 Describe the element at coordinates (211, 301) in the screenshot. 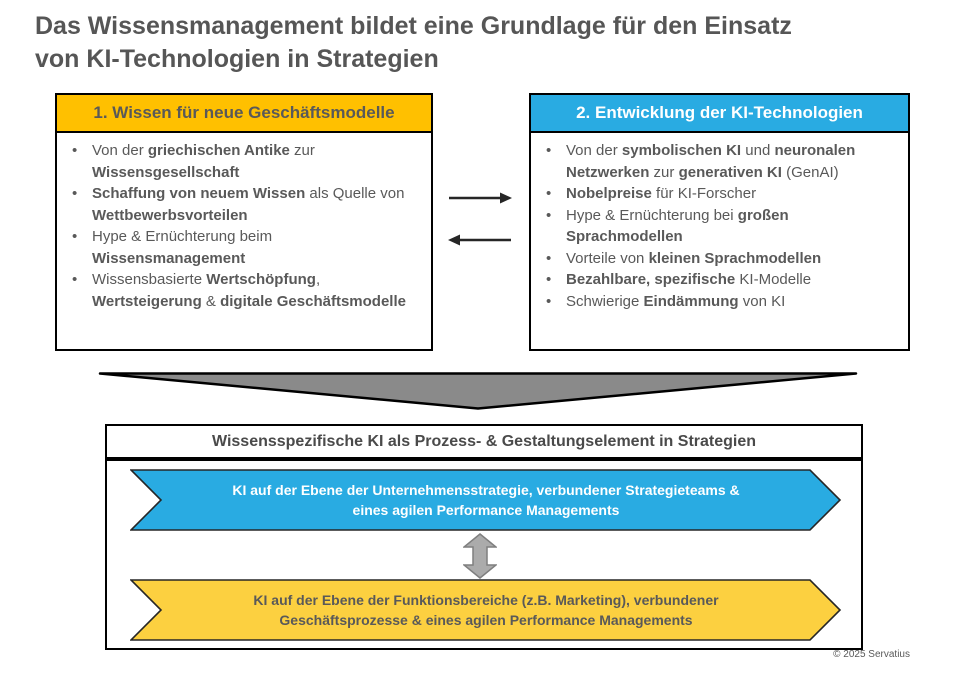

I see `text-segment: &` at that location.